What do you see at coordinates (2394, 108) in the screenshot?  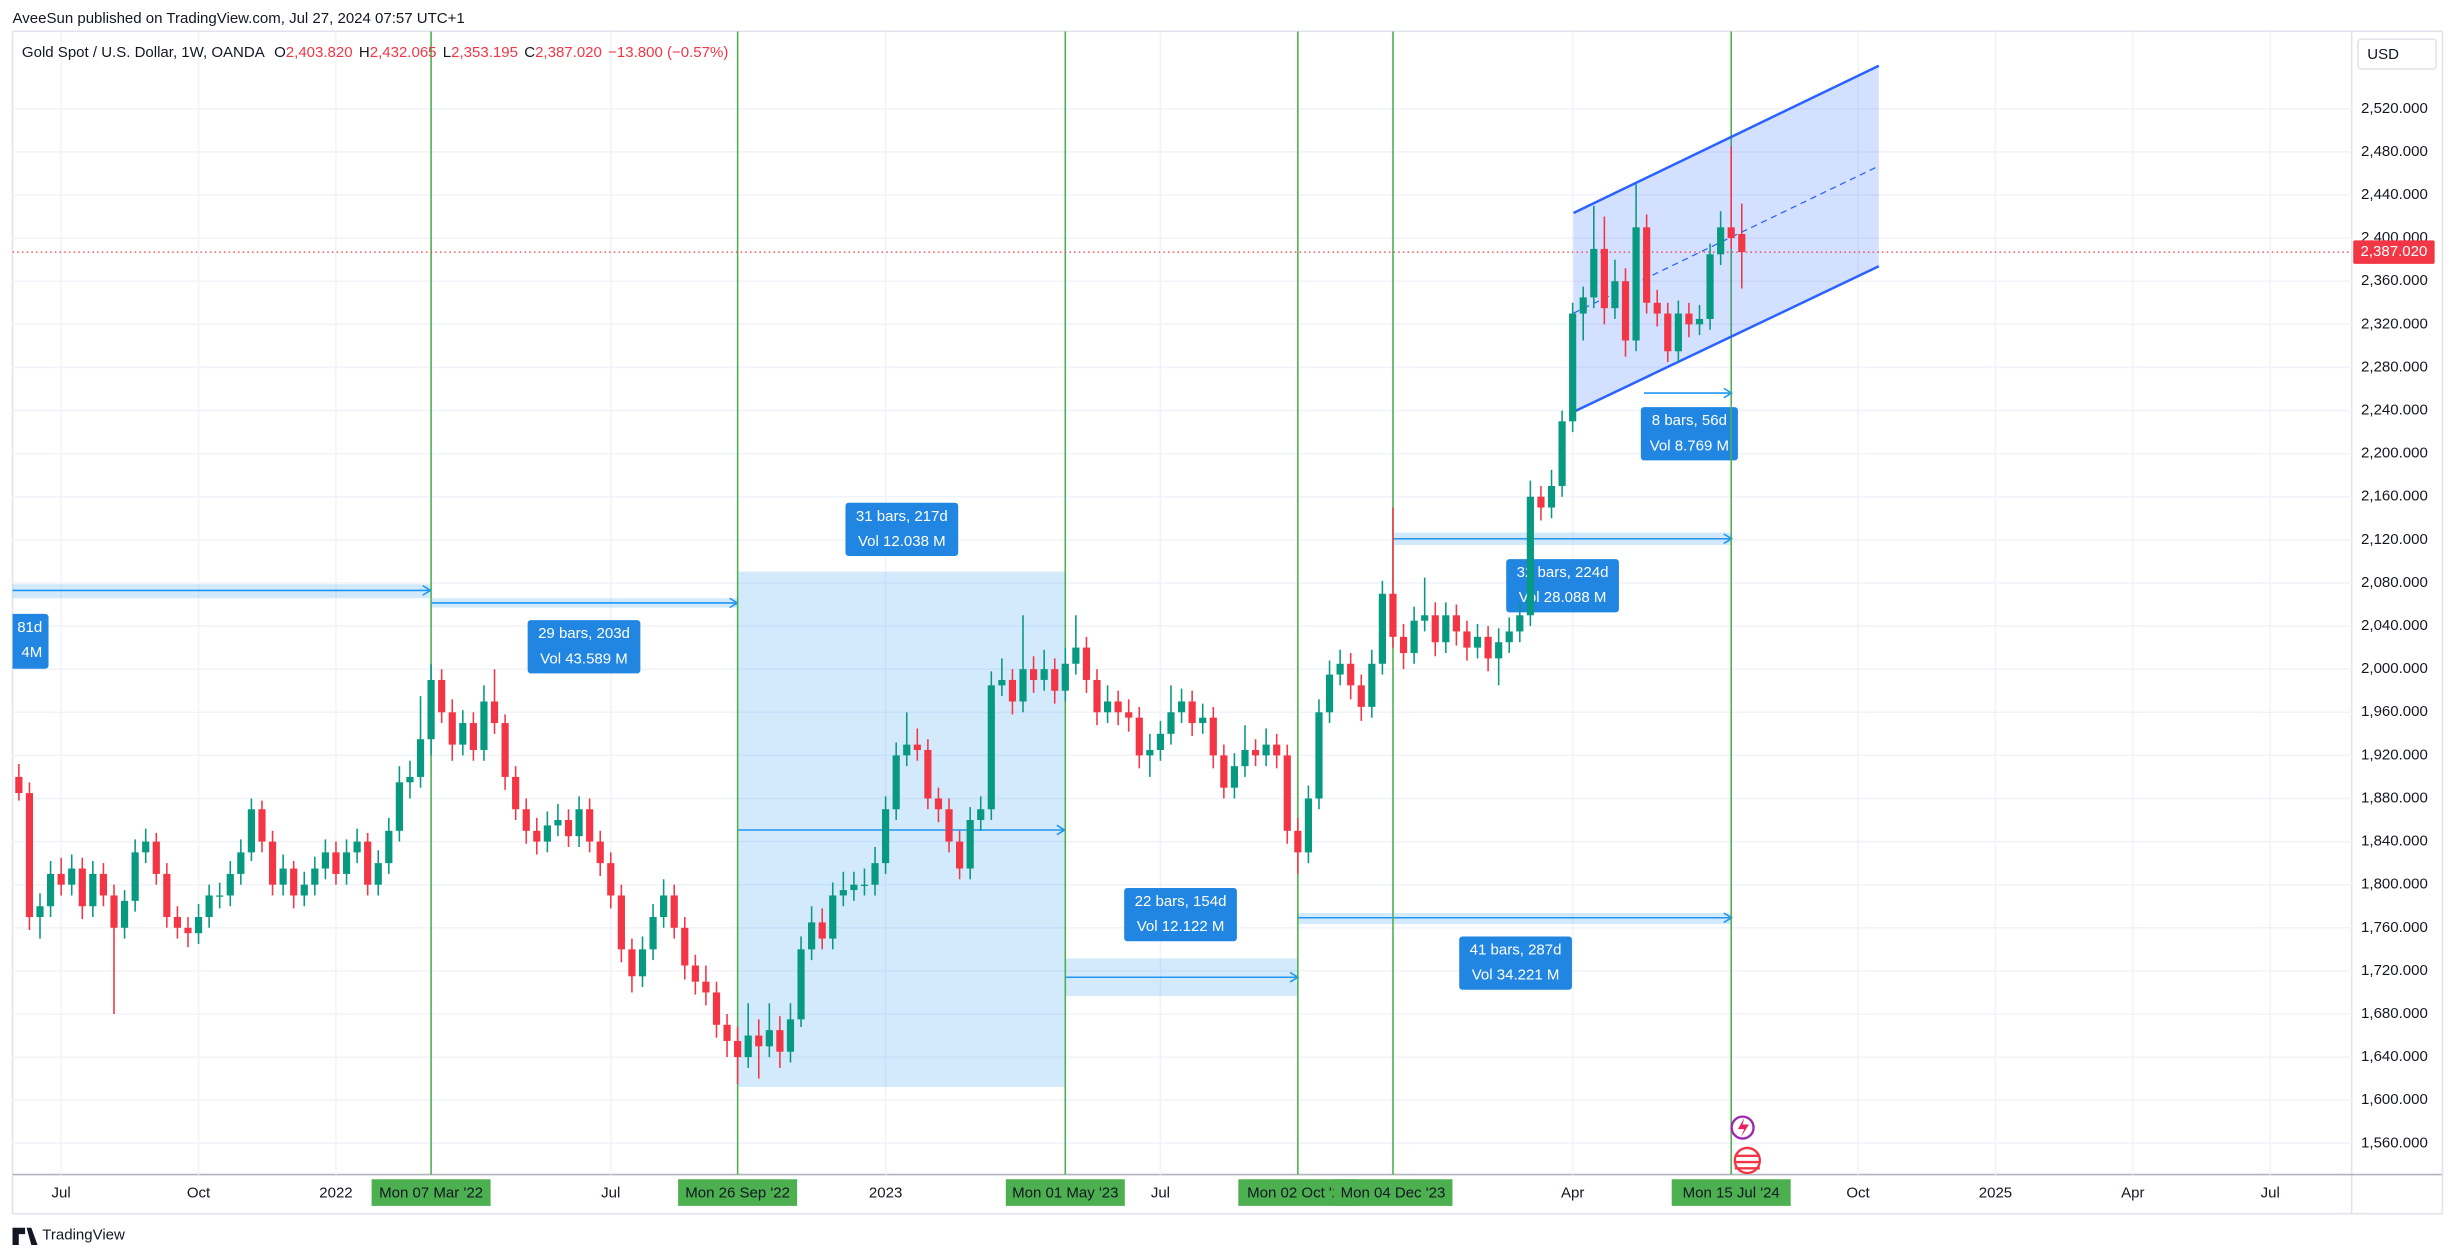 I see `y-tick-label: 2,520.000` at bounding box center [2394, 108].